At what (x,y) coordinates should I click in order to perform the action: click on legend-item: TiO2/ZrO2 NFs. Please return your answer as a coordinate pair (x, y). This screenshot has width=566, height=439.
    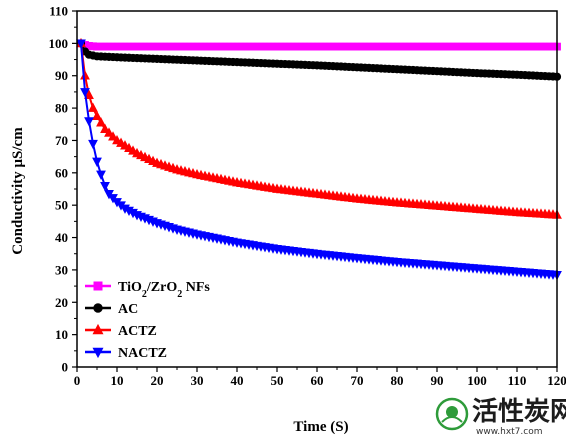
    Looking at the image, I should click on (147, 290).